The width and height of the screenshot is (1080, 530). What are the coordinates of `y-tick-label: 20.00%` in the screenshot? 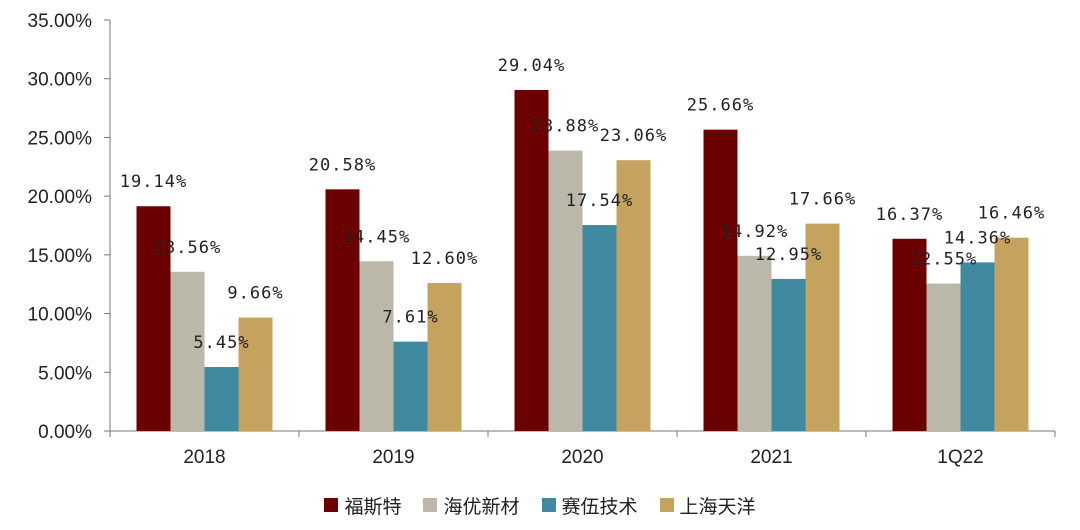 It's located at (60, 197).